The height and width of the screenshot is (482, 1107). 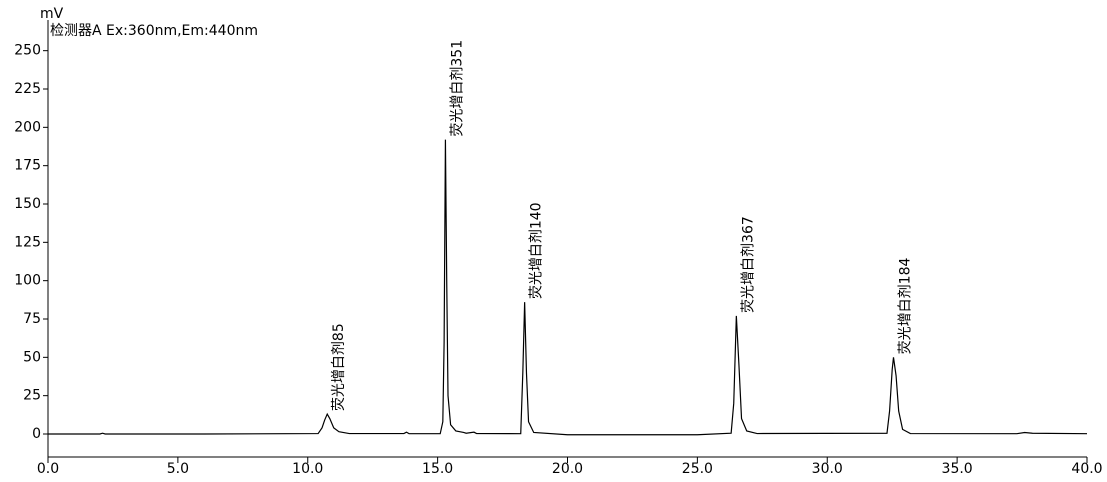 What do you see at coordinates (27, 51) in the screenshot?
I see `y-tick-label: 250` at bounding box center [27, 51].